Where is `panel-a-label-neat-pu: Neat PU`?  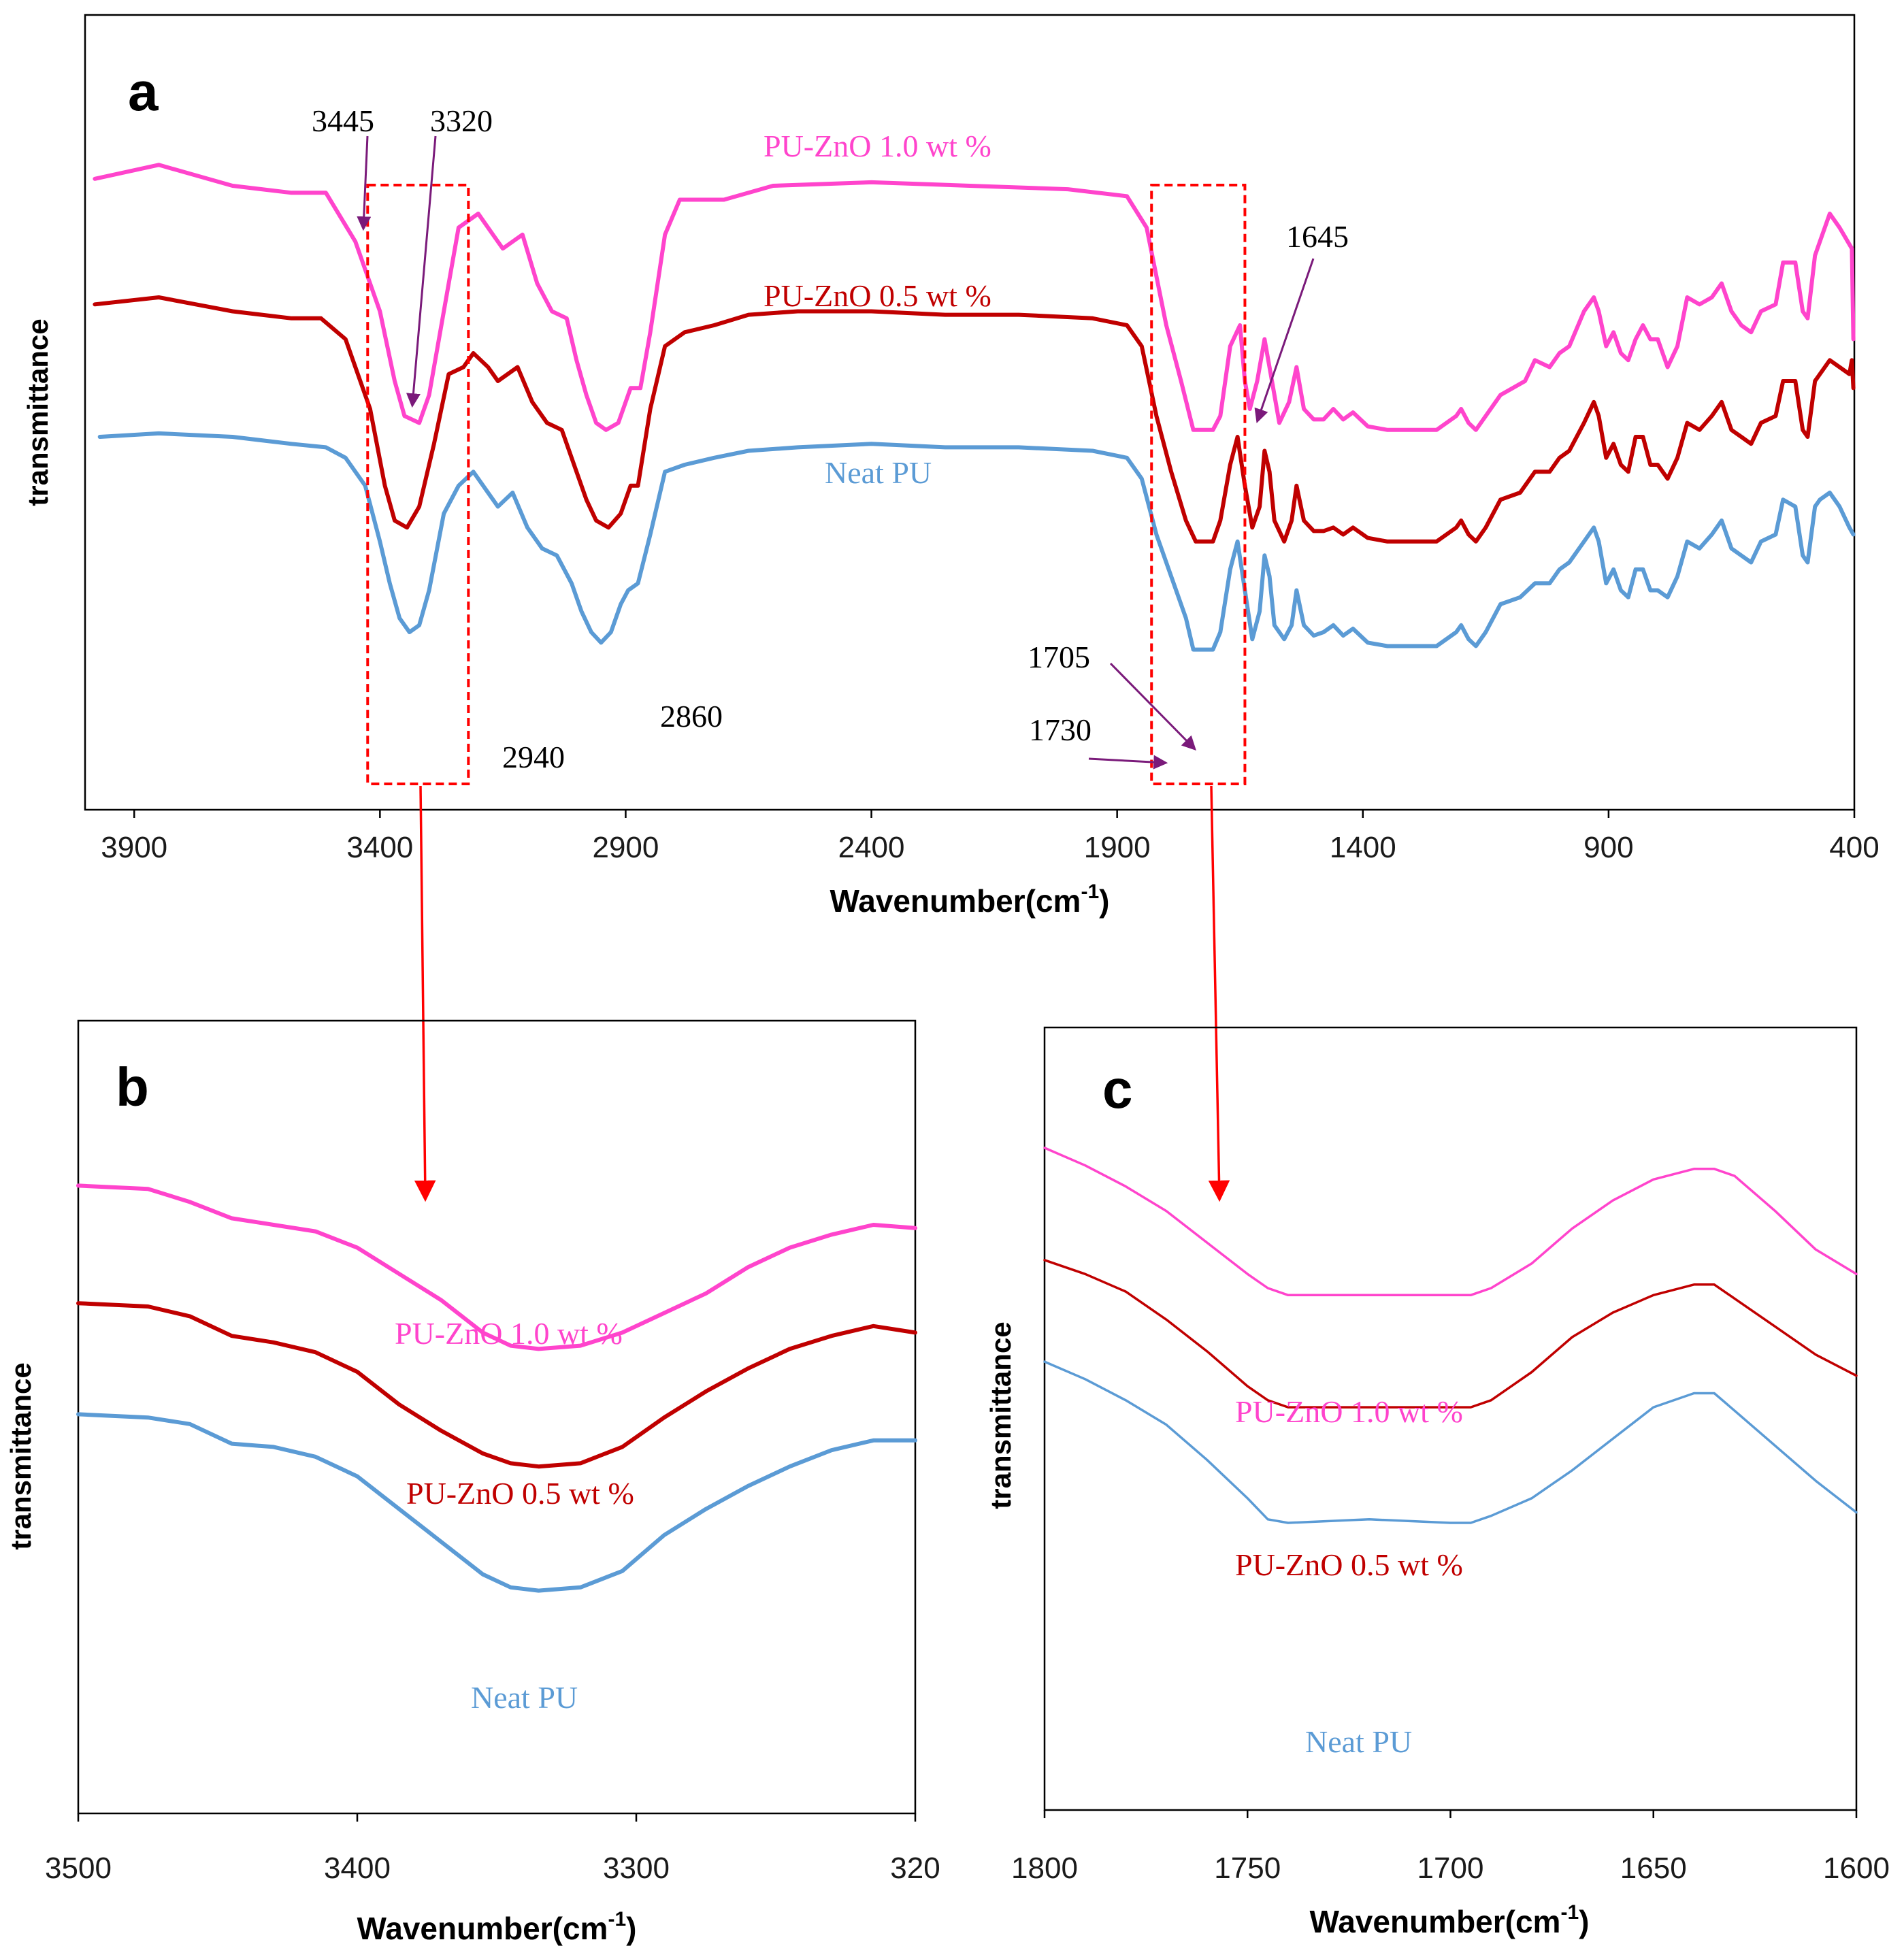
panel-a-label-neat-pu: Neat PU is located at coordinates (879, 472).